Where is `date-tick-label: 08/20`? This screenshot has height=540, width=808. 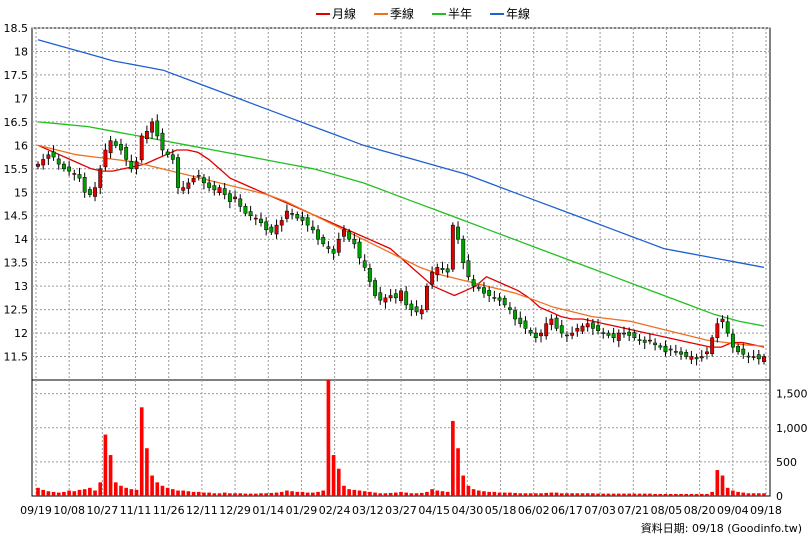
date-tick-label: 08/20 is located at coordinates (700, 510).